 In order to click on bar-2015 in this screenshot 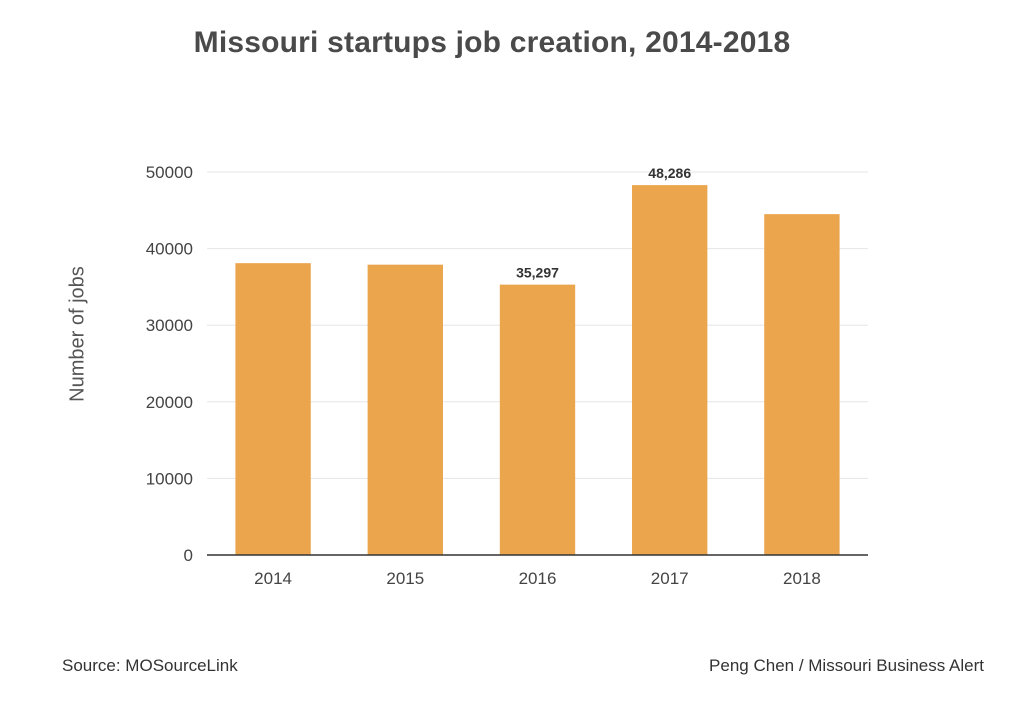, I will do `click(405, 409)`.